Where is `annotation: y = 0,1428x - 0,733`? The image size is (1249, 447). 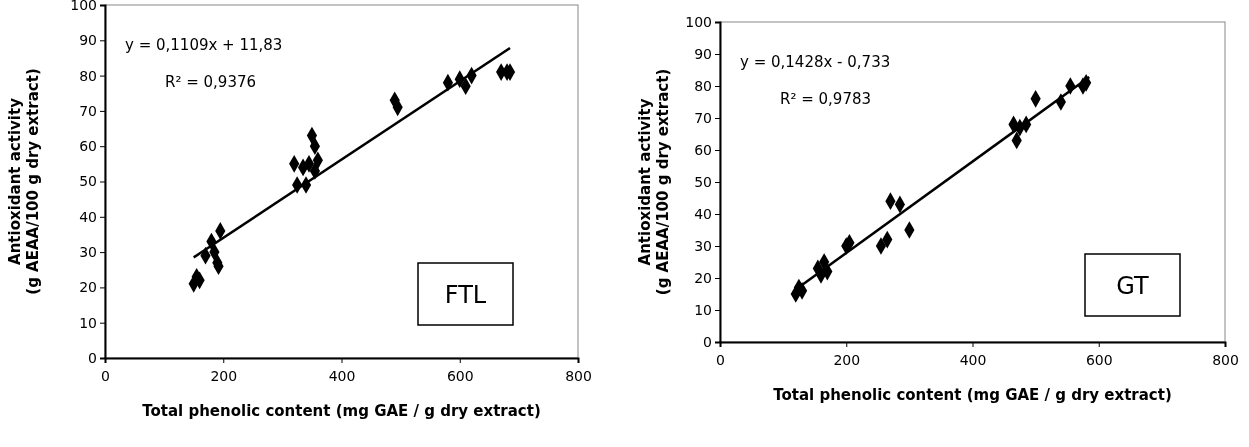 annotation: y = 0,1428x - 0,733 is located at coordinates (815, 62).